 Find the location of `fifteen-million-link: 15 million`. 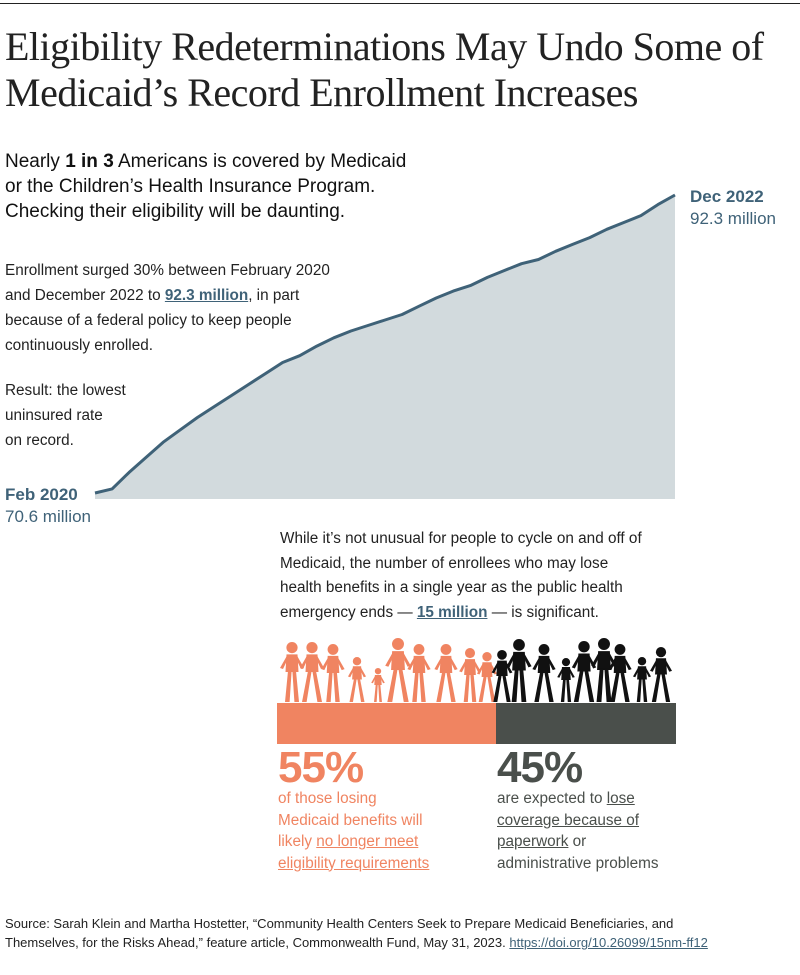

fifteen-million-link: 15 million is located at coordinates (452, 612).